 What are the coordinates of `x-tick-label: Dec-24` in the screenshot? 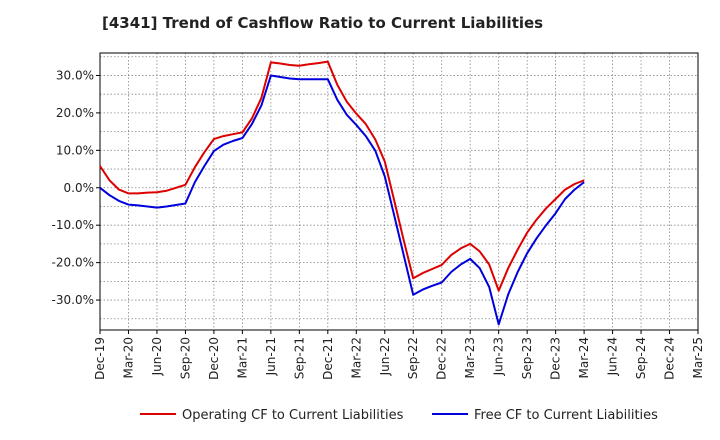 It's located at (670, 358).